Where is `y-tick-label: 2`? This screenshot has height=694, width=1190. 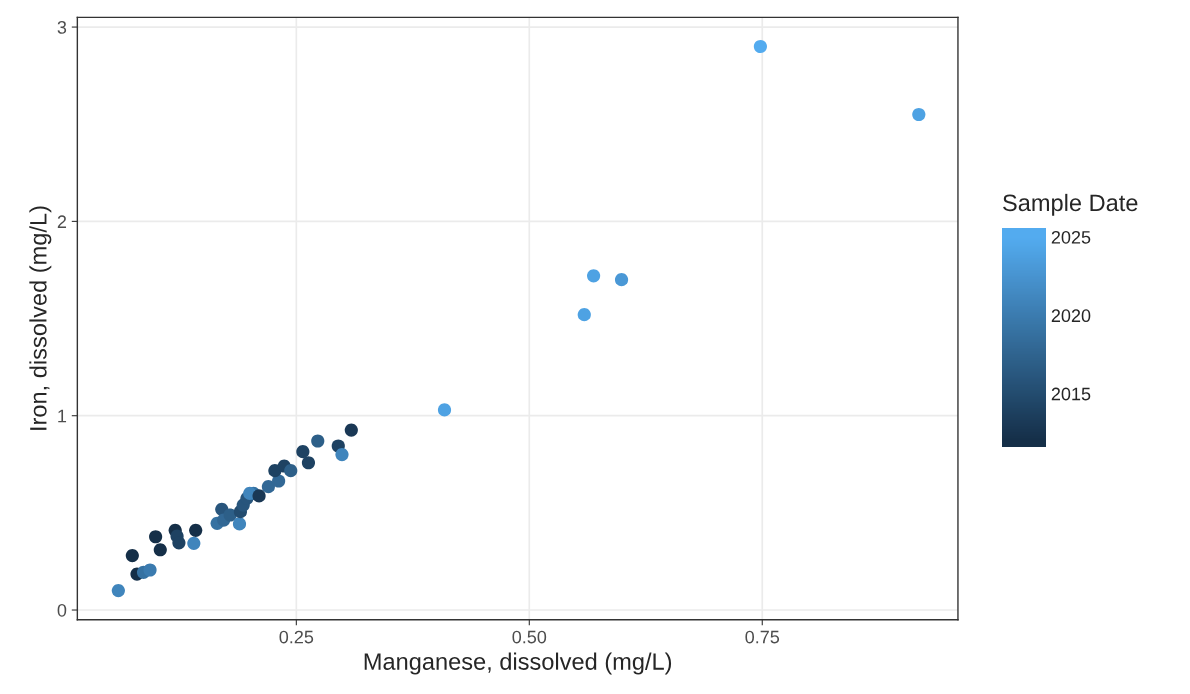 y-tick-label: 2 is located at coordinates (62, 221).